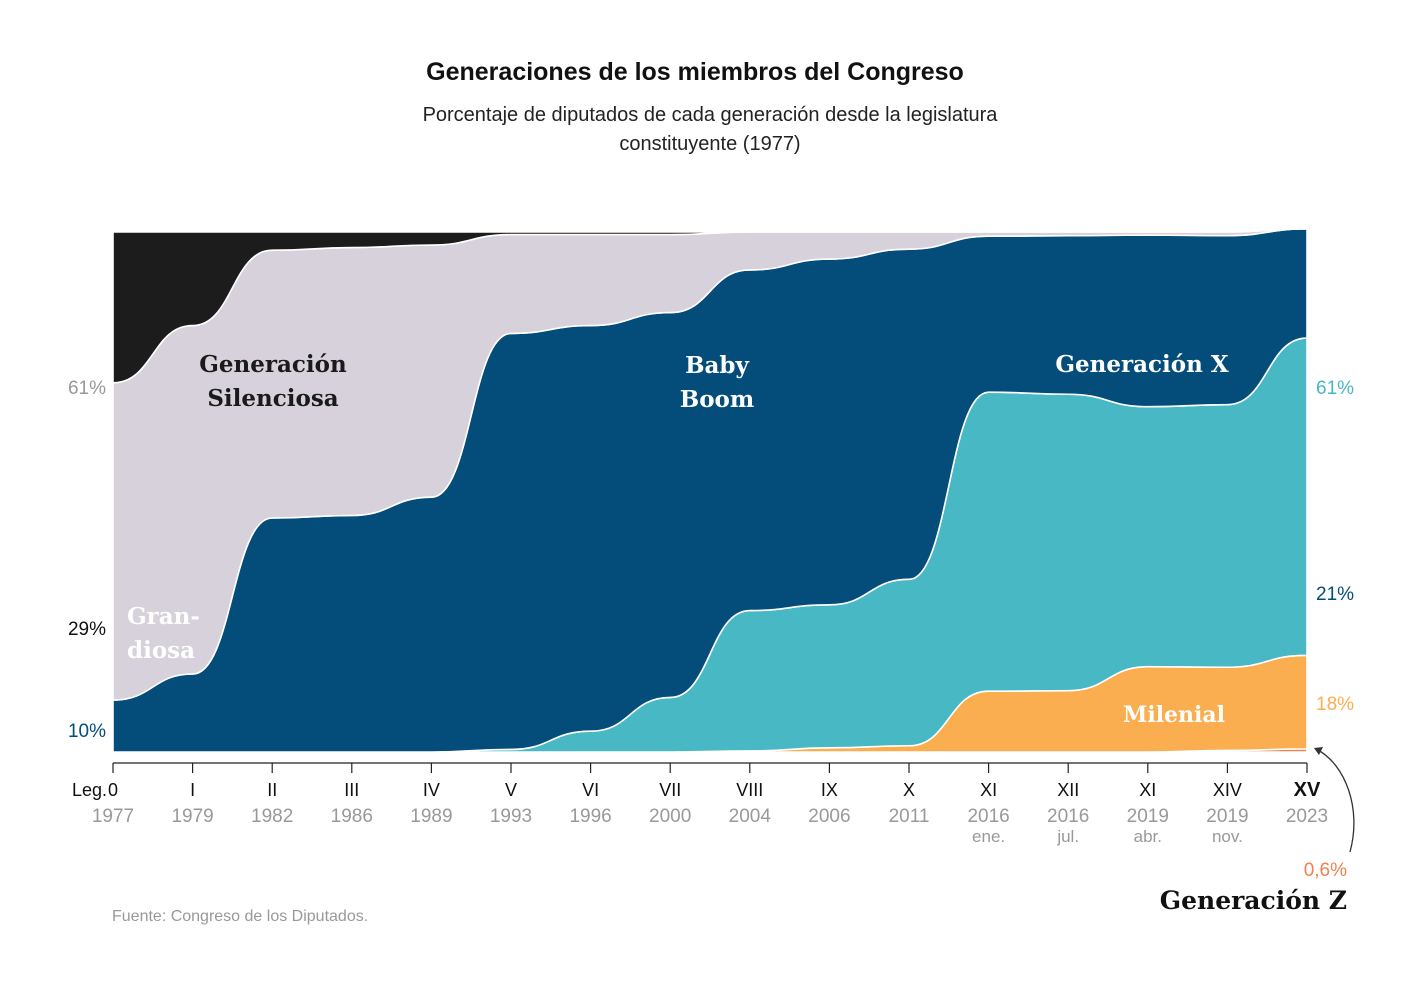 This screenshot has height=992, width=1420. I want to click on series-label-generacion-silenciosa: Generación, so click(273, 364).